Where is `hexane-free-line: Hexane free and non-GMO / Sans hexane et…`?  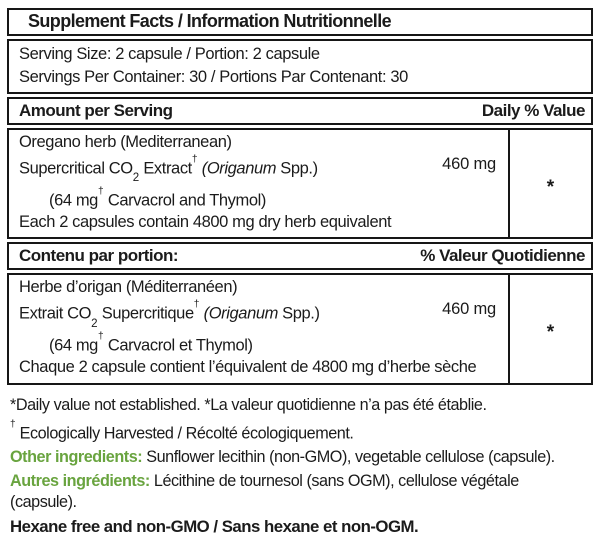 hexane-free-line: Hexane free and non-GMO / Sans hexane et… is located at coordinates (214, 526).